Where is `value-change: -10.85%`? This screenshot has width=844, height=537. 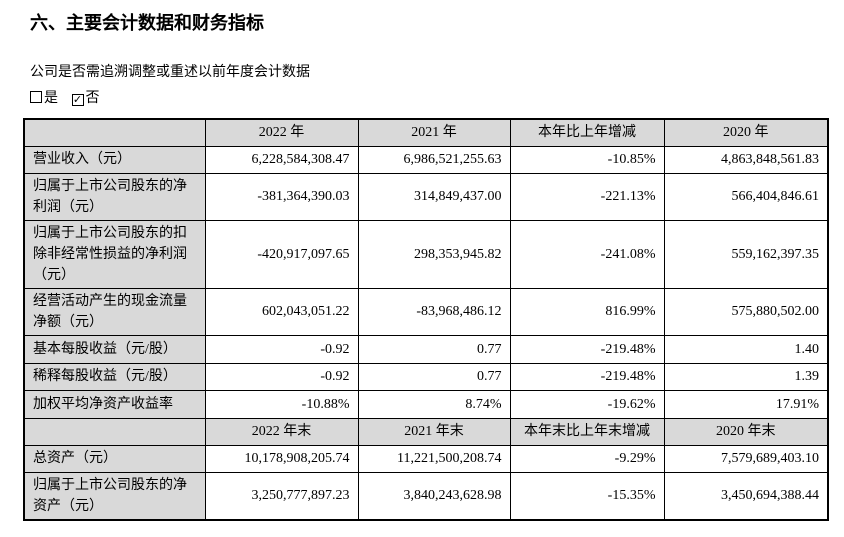
value-change: -10.85% is located at coordinates (587, 159).